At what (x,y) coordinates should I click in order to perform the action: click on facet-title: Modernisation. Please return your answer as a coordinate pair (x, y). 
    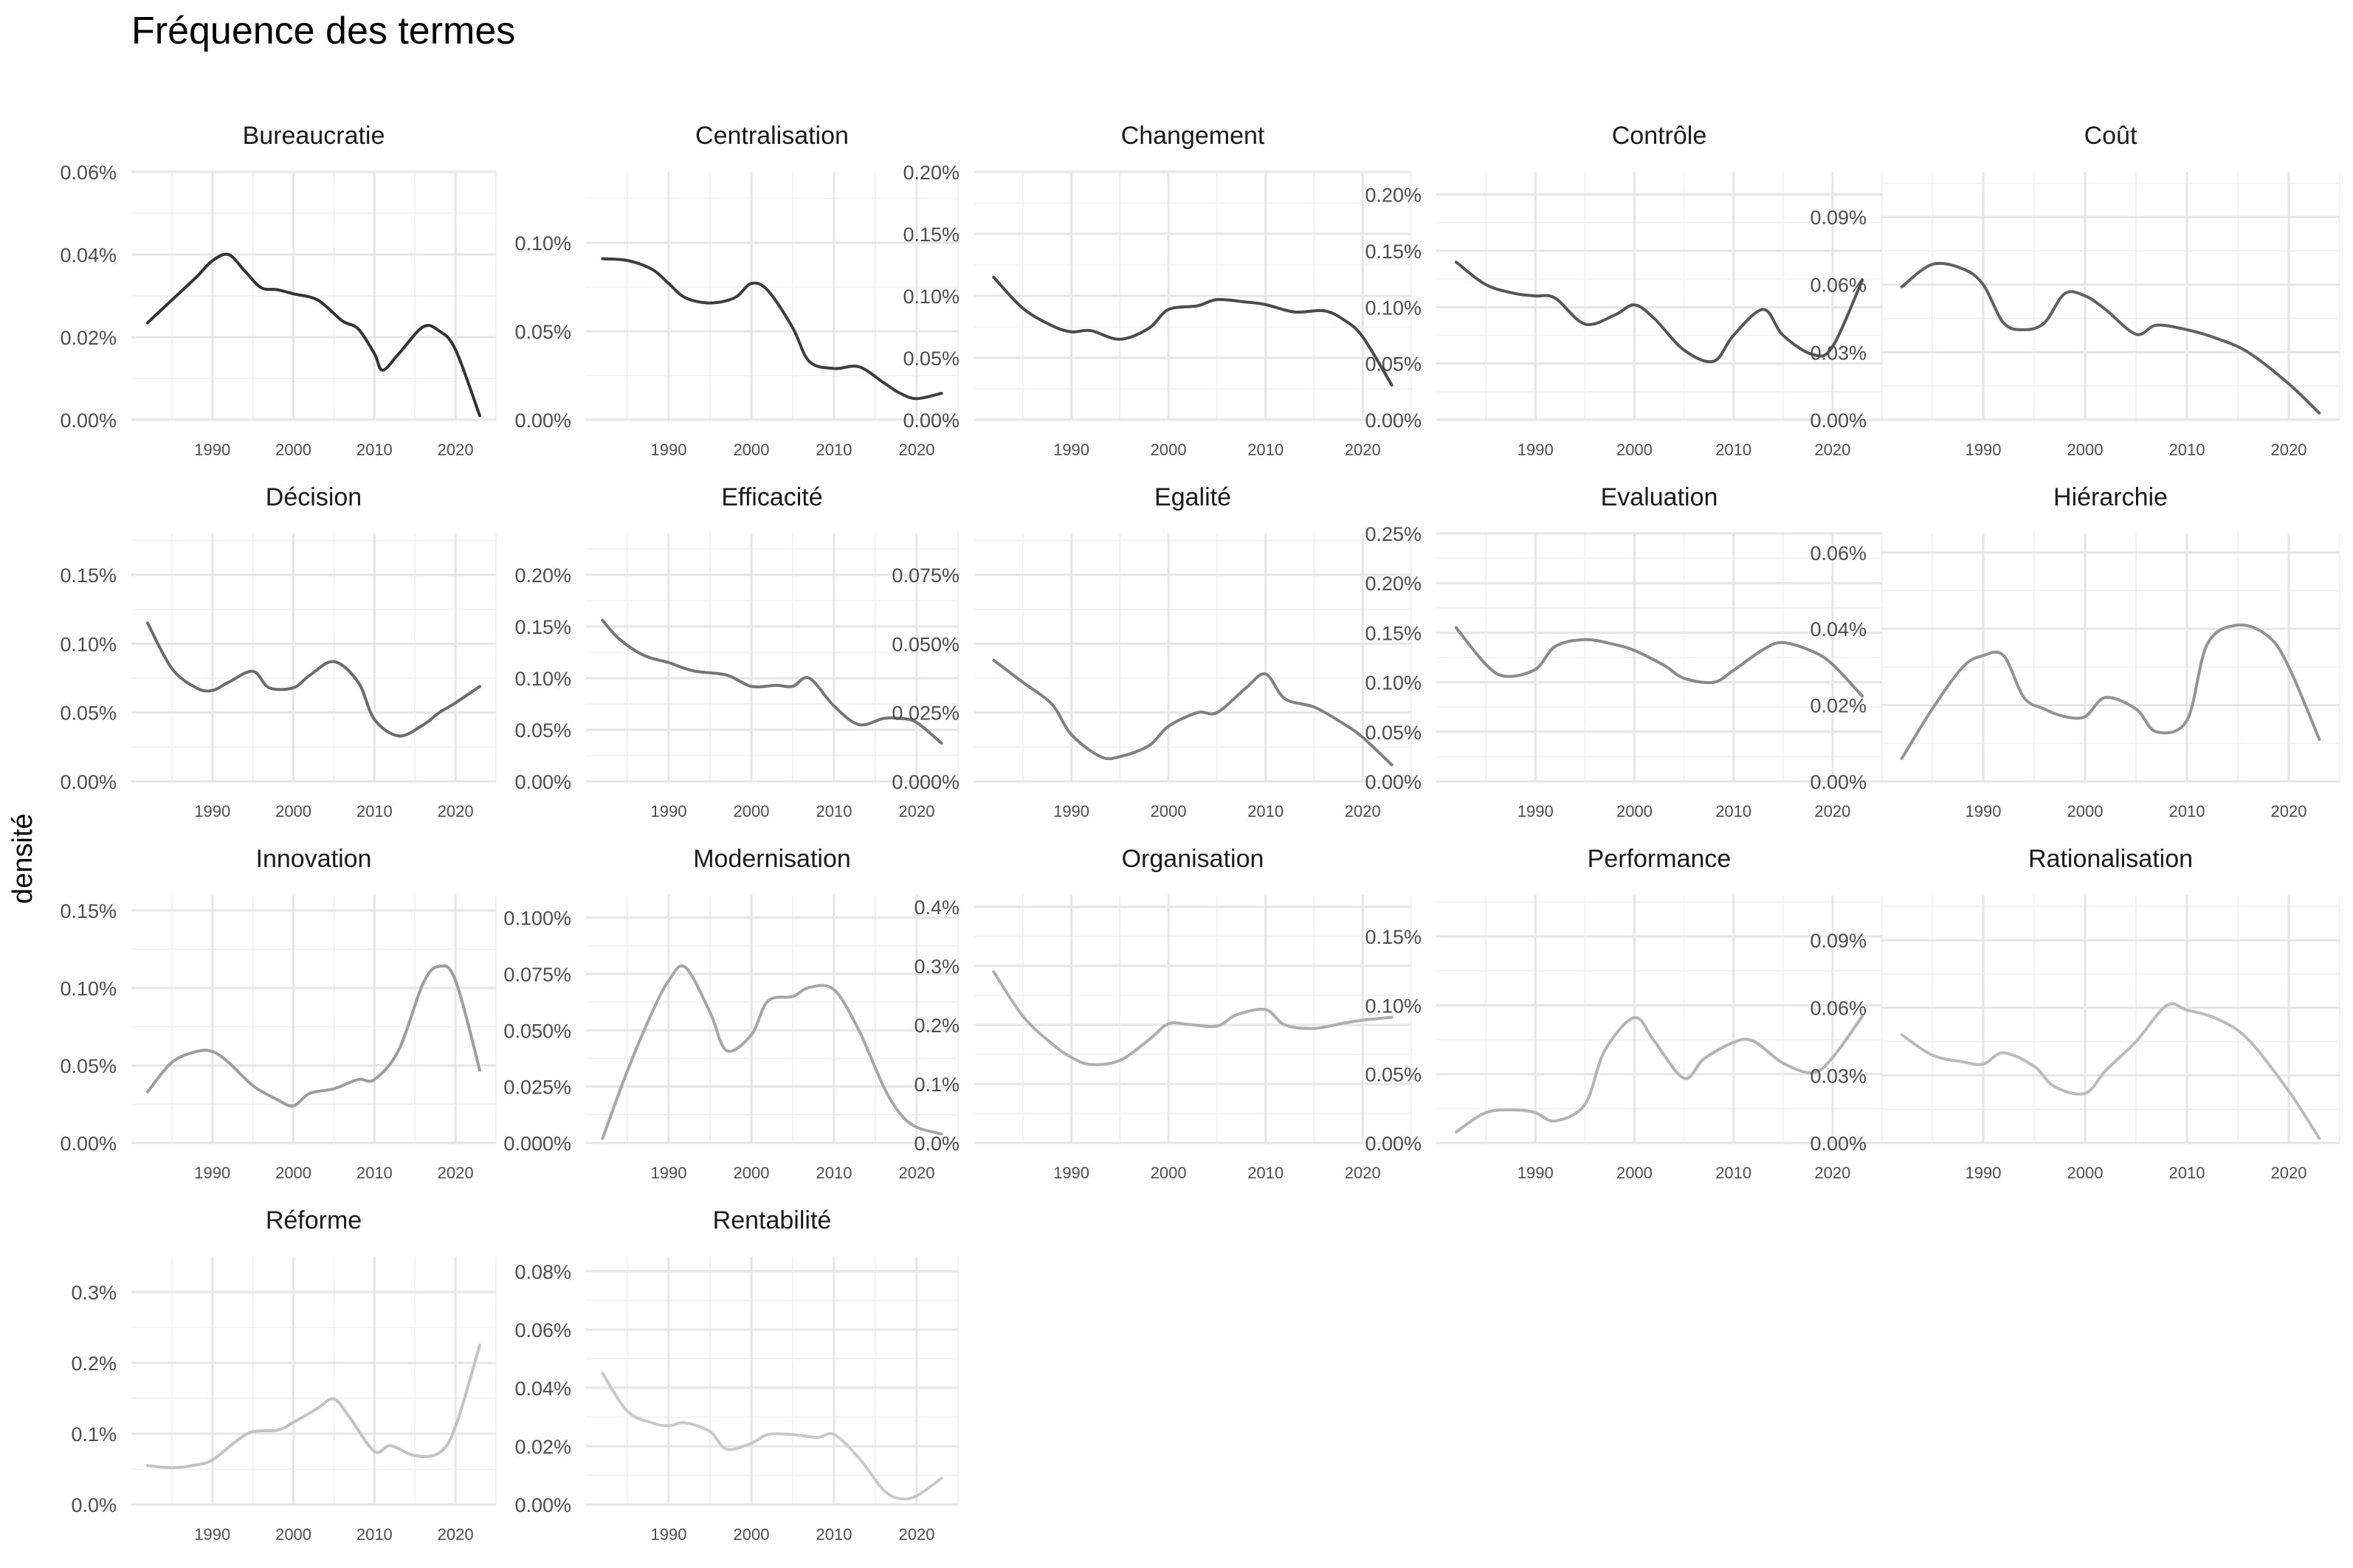
    Looking at the image, I should click on (772, 859).